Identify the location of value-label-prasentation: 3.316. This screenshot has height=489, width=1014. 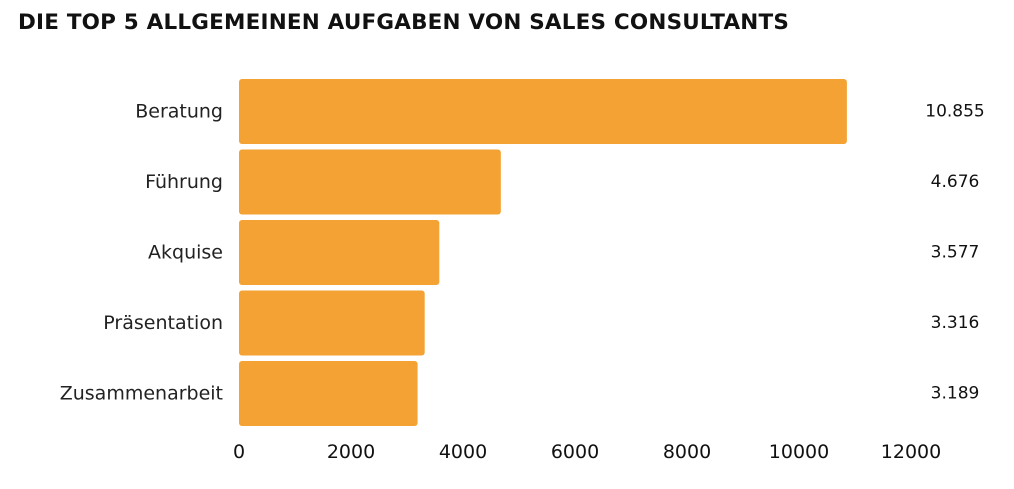
(955, 323).